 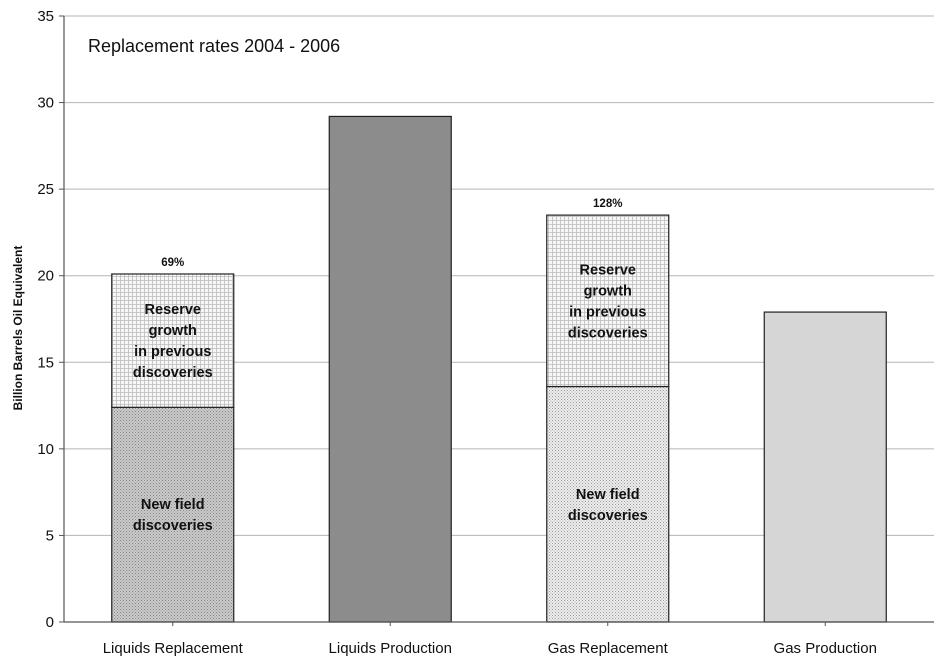 I want to click on percent-annotation: 69%, so click(x=172, y=263).